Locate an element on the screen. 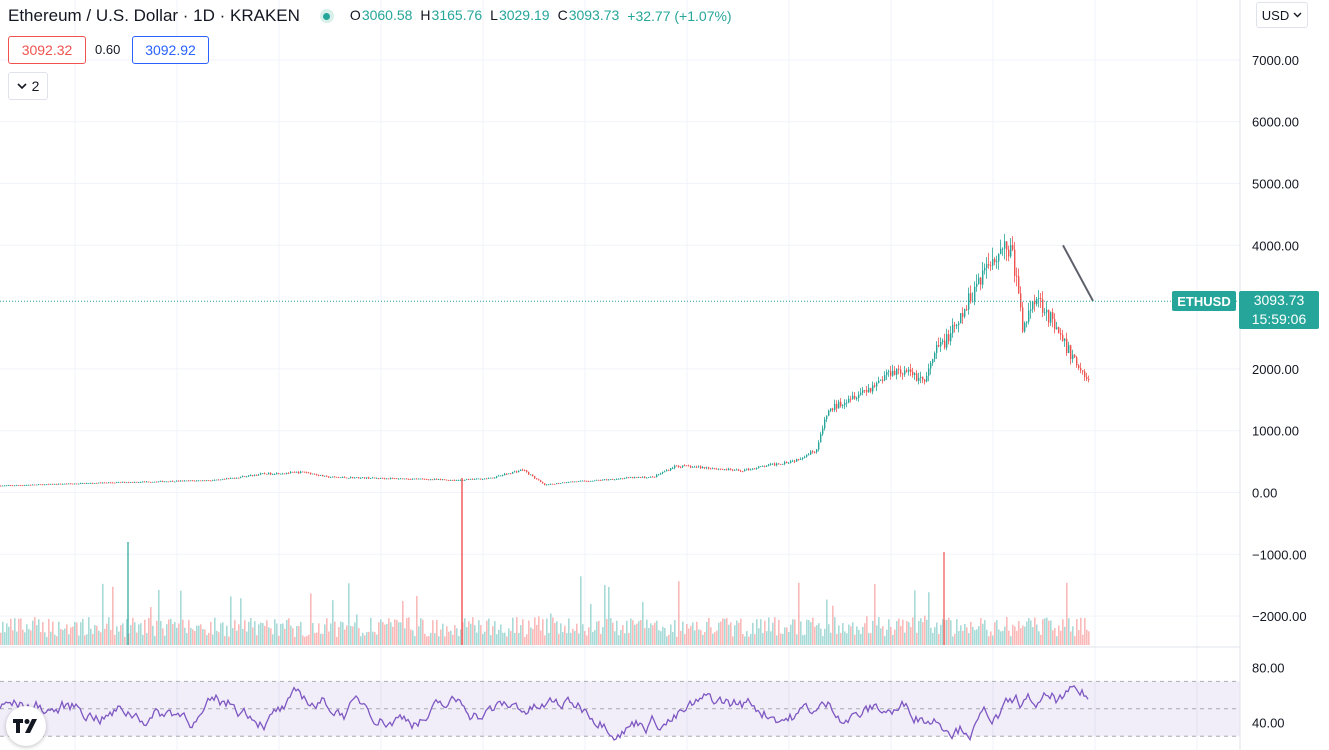 The width and height of the screenshot is (1329, 750). tradingview-logo-icon is located at coordinates (26, 726).